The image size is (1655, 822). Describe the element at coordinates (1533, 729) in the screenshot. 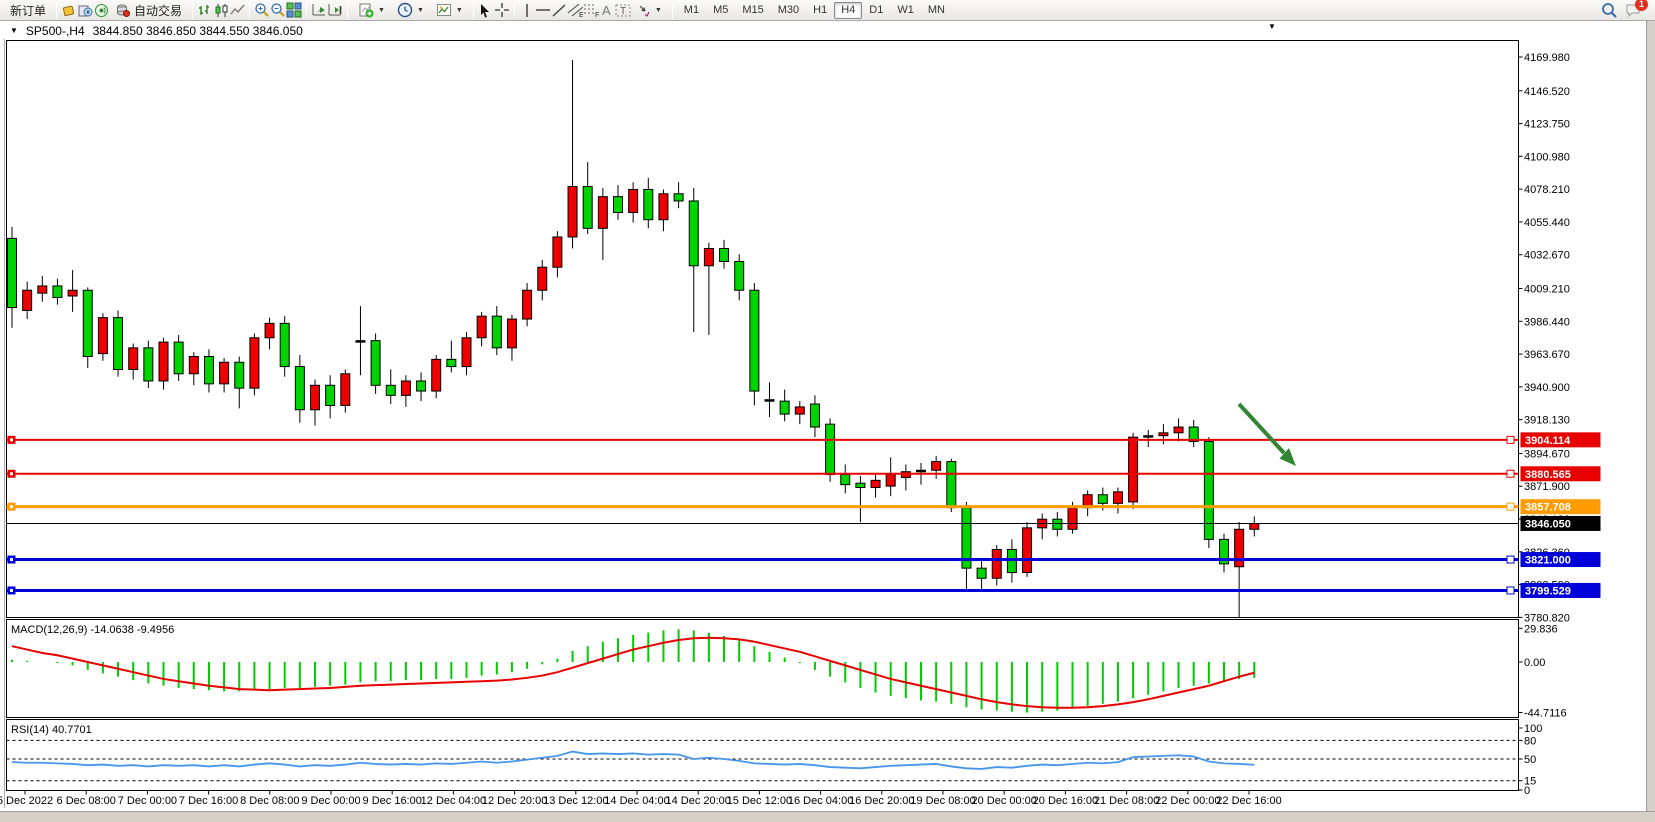

I see `svg-text: 100` at that location.